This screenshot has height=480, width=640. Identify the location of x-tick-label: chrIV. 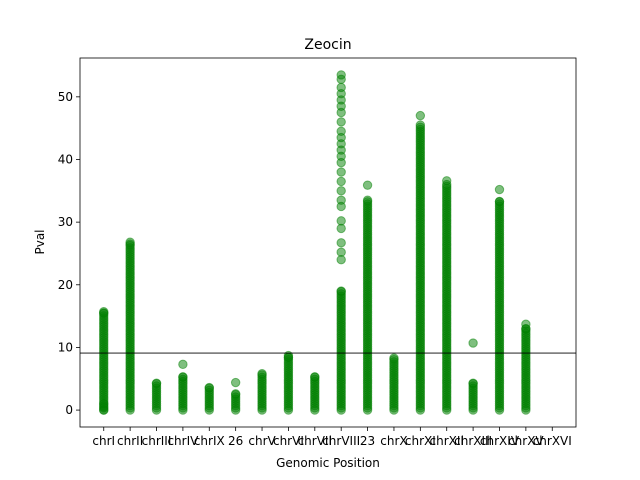
(183, 441).